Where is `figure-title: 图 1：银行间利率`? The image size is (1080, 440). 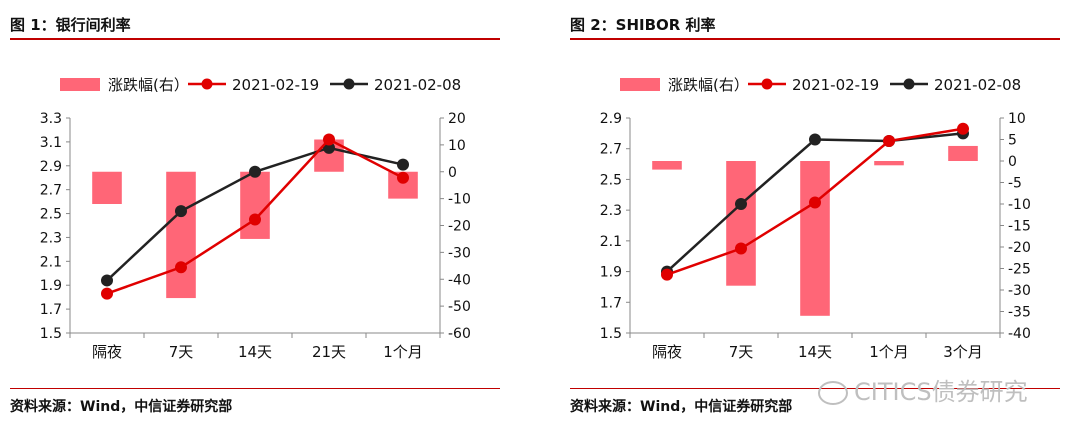 figure-title: 图 1：银行间利率 is located at coordinates (70, 25).